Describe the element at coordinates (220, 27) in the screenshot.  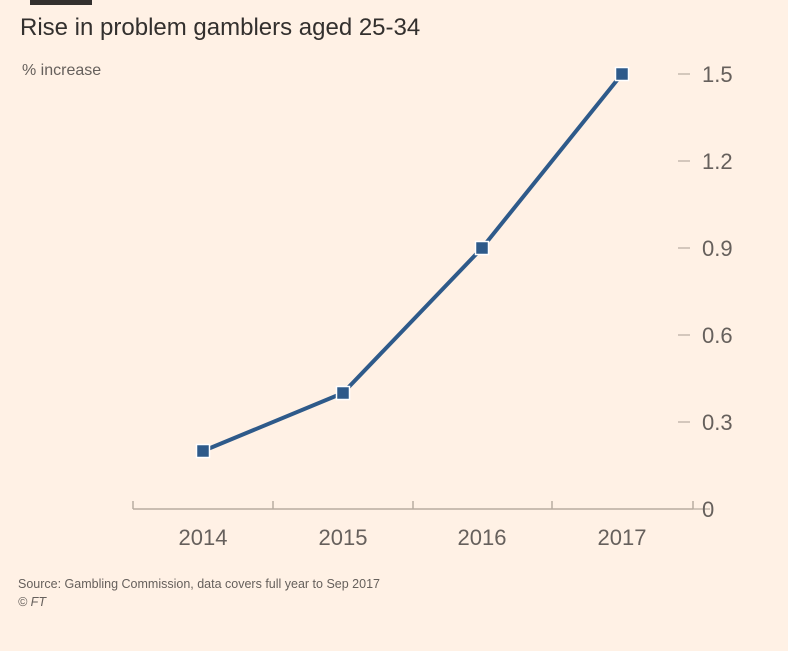
I see `chart-title: Rise in problem gamblers aged 25-34` at that location.